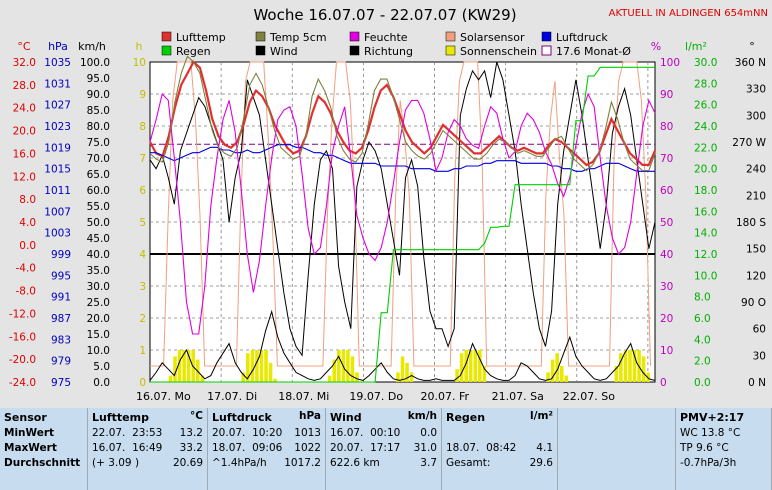 The width and height of the screenshot is (772, 490). I want to click on axis-unit: °, so click(752, 46).